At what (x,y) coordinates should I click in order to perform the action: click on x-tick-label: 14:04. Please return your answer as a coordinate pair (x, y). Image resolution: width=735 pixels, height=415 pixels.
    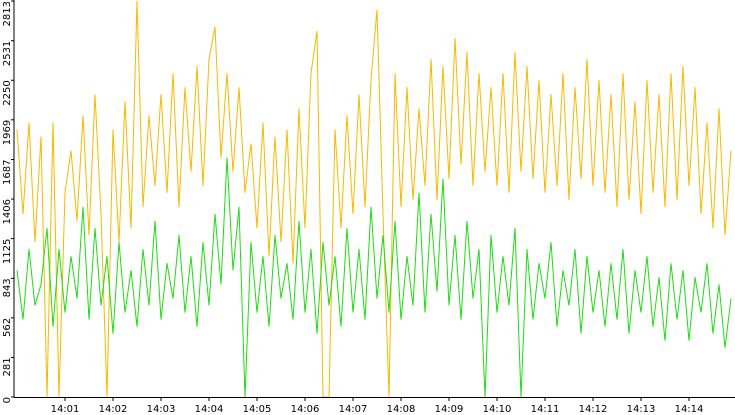
    Looking at the image, I should click on (209, 409).